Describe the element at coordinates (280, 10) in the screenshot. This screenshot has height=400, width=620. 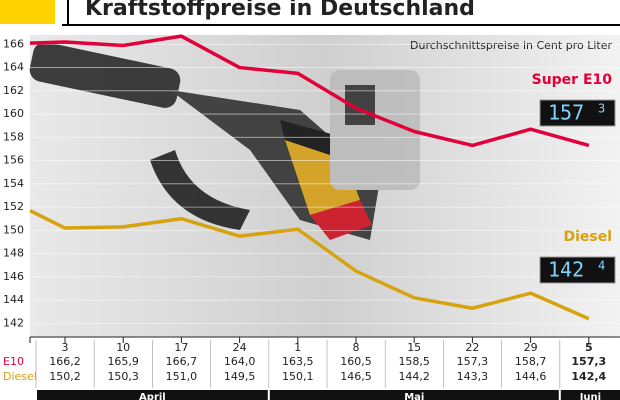
I see `chart-title: Kraftstoffpreise in Deutschland` at that location.